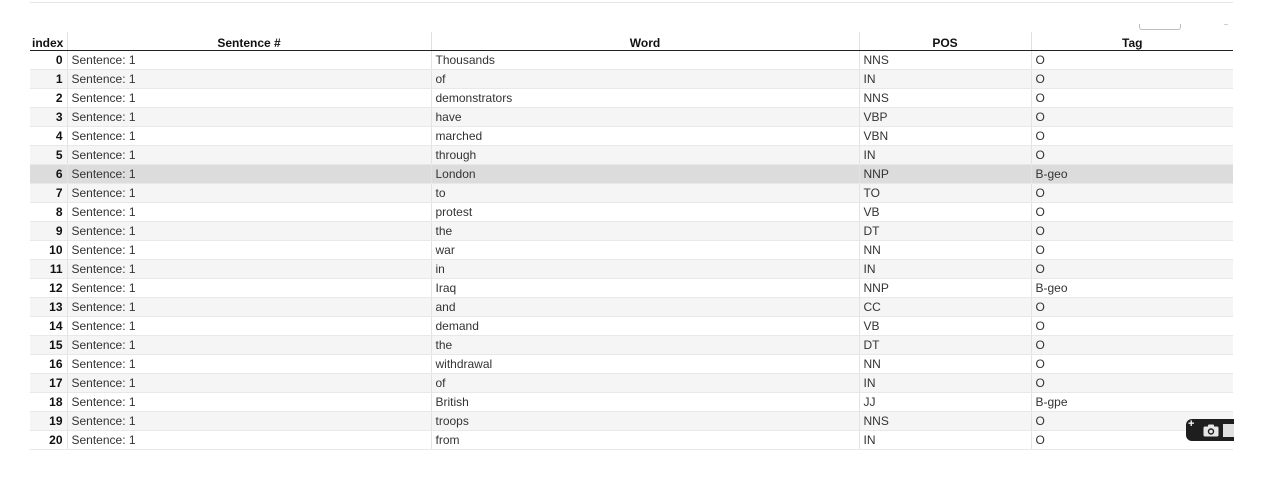 The width and height of the screenshot is (1267, 496). Describe the element at coordinates (48, 136) in the screenshot. I see `cell-index: 4` at that location.